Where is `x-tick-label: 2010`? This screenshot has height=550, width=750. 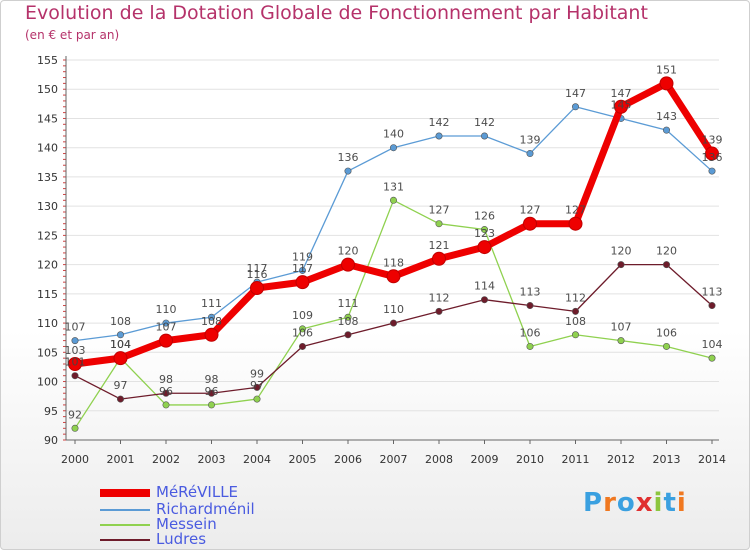 x-tick-label: 2010 is located at coordinates (530, 459).